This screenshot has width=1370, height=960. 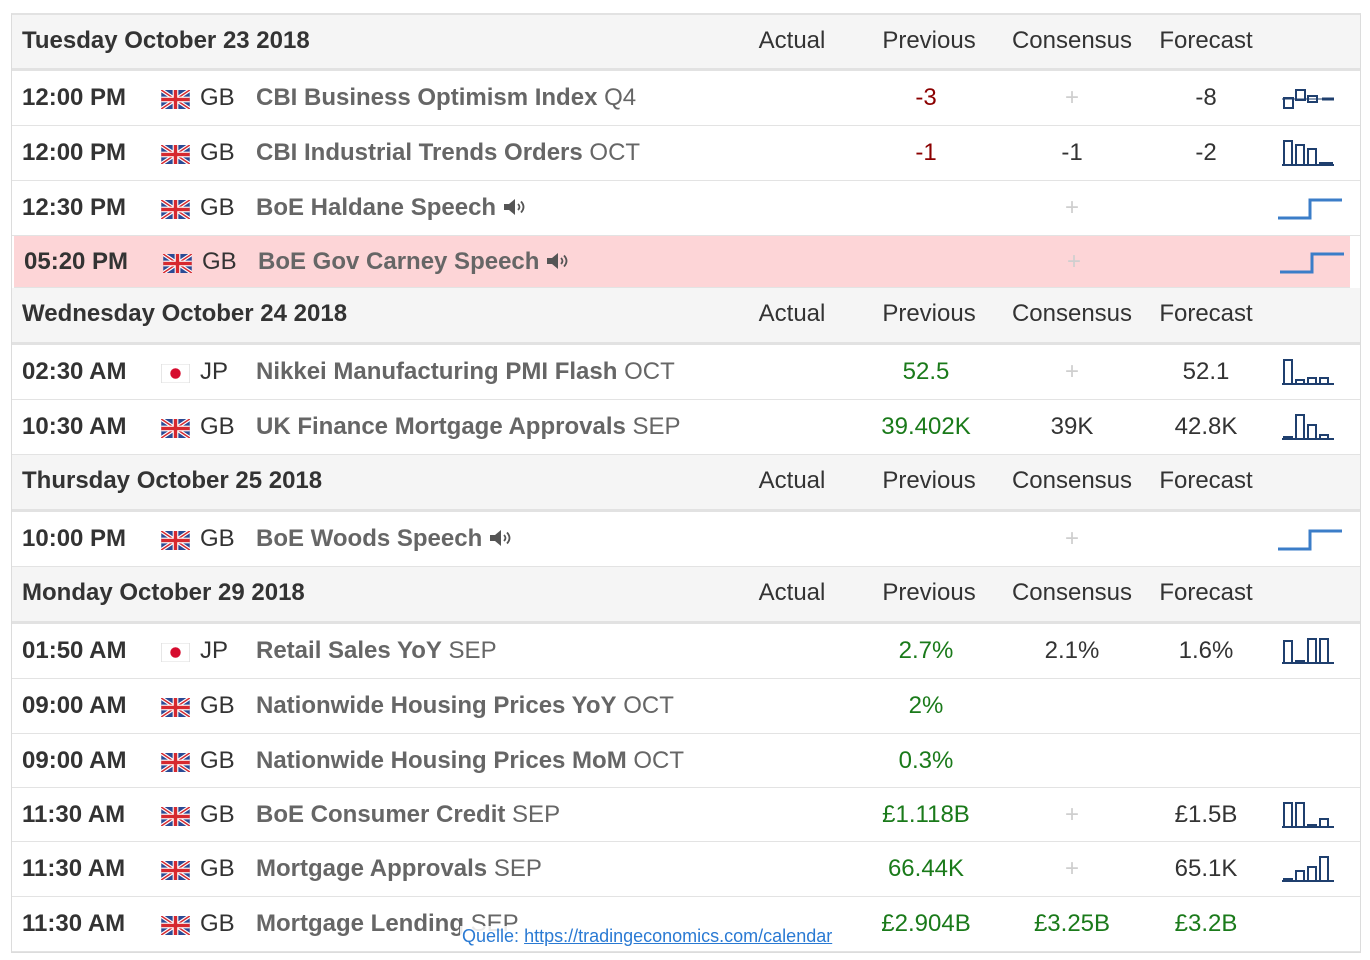 I want to click on event-row: 05:20 PM GB BoE Gov Carney Speech +, so click(x=682, y=262).